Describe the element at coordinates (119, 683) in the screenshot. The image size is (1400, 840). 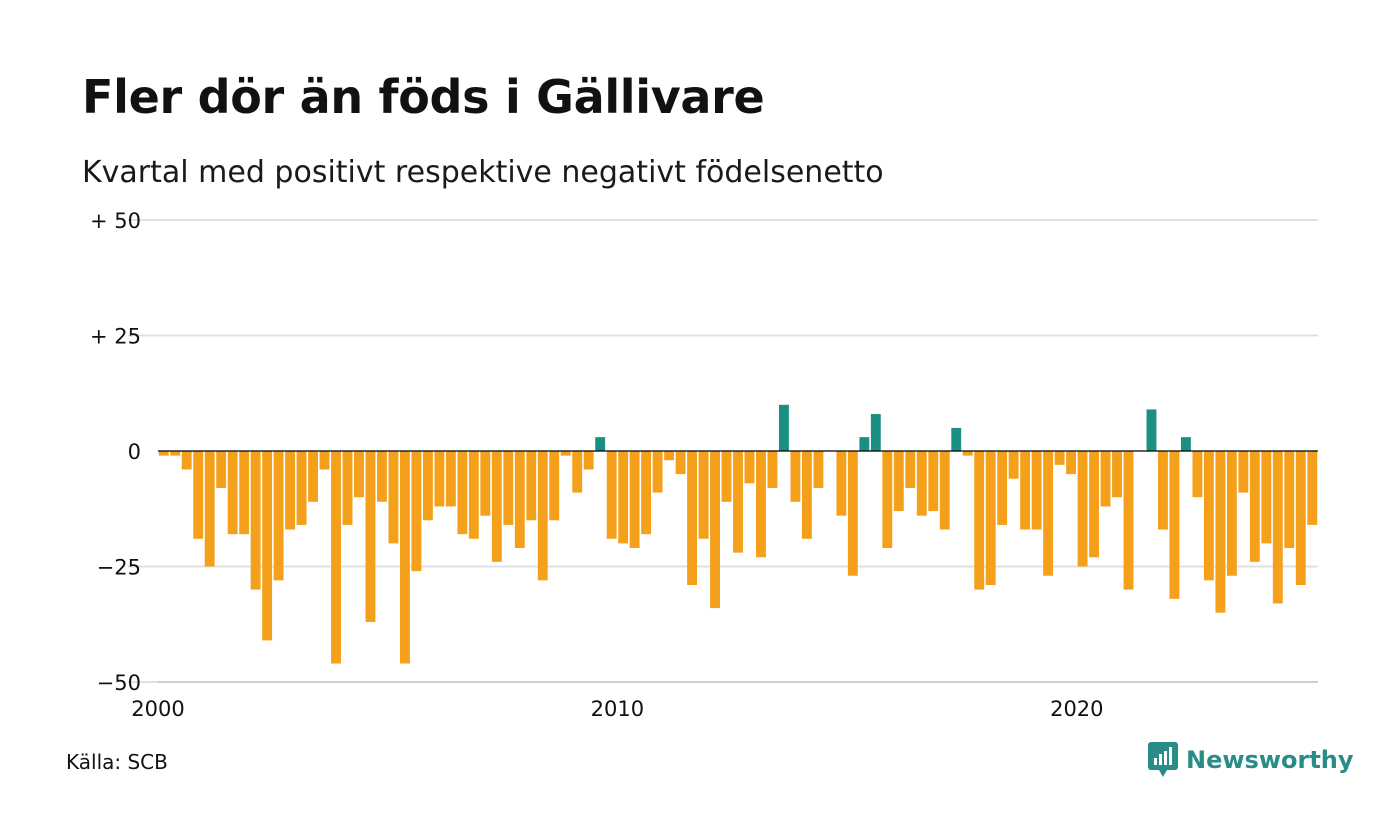
I see `y-tick-label: −50` at that location.